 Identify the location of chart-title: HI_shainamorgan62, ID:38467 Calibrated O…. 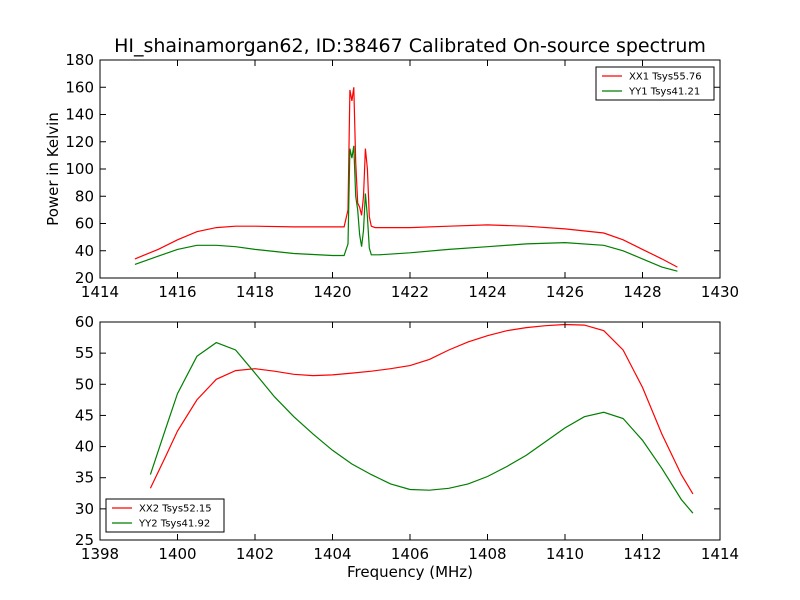
(410, 46).